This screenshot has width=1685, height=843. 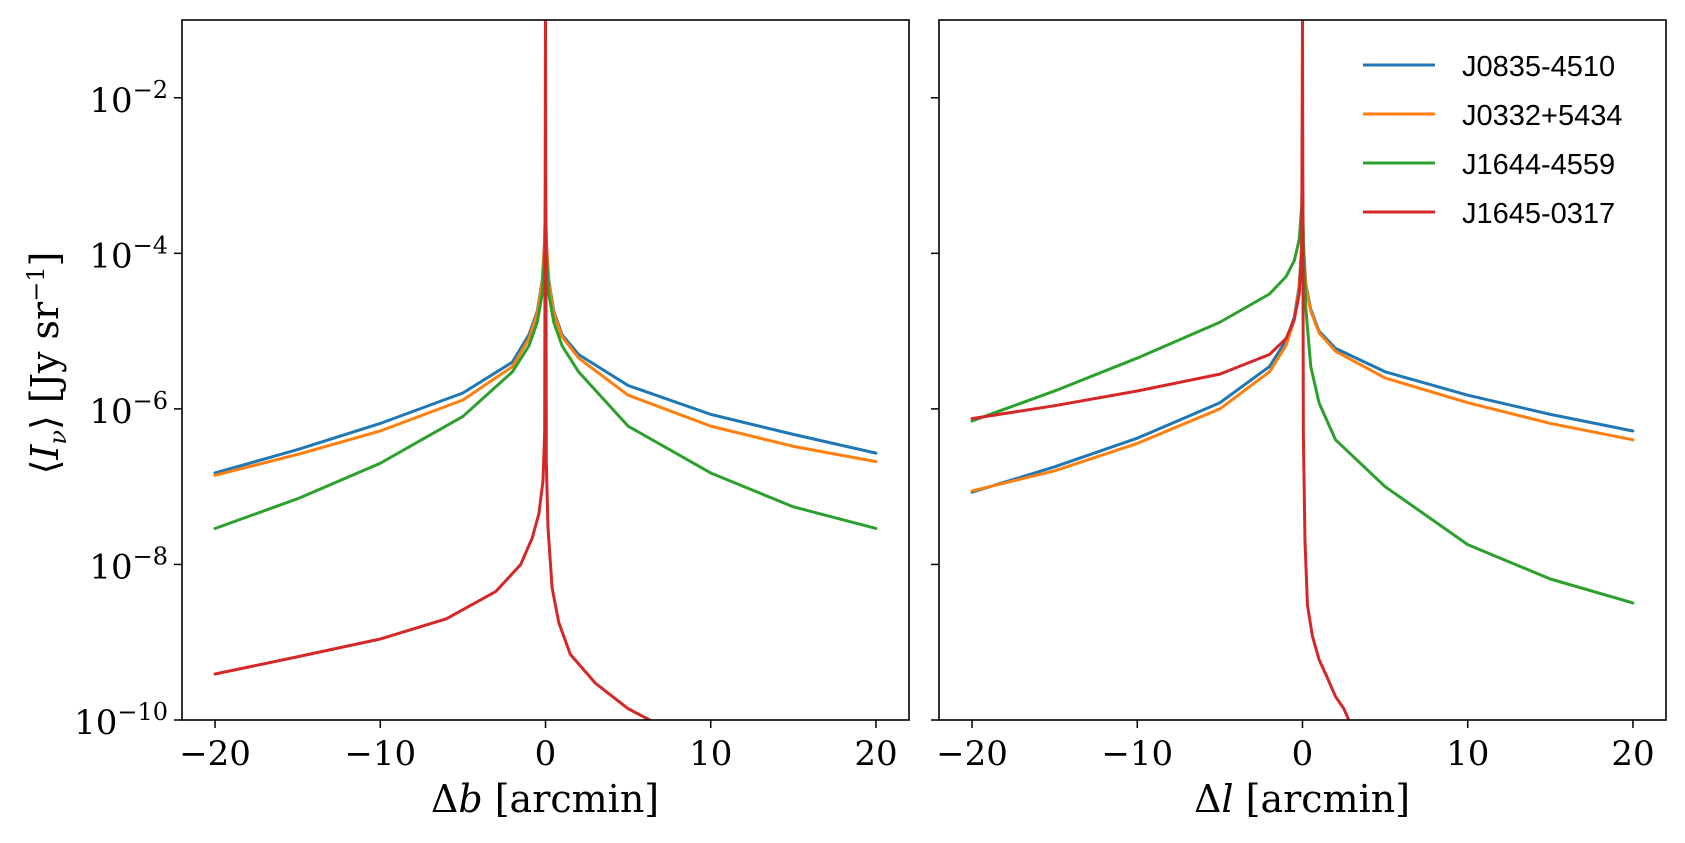 I want to click on y-tick-label: 10⁻⁶, so click(x=128, y=409).